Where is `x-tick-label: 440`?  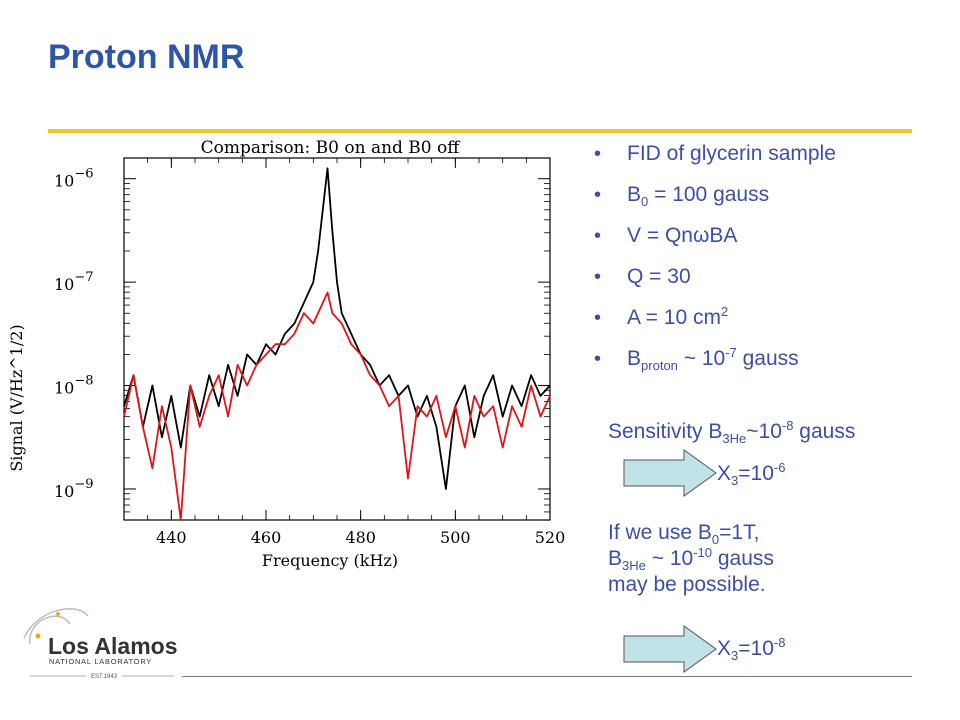 x-tick-label: 440 is located at coordinates (171, 537).